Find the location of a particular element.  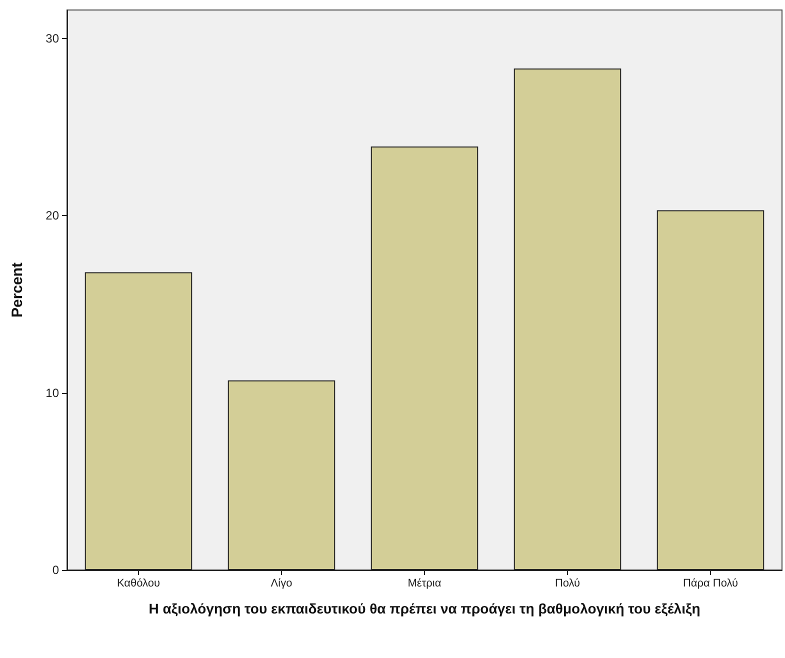

x-tick-label: Καθόλου is located at coordinates (138, 584).